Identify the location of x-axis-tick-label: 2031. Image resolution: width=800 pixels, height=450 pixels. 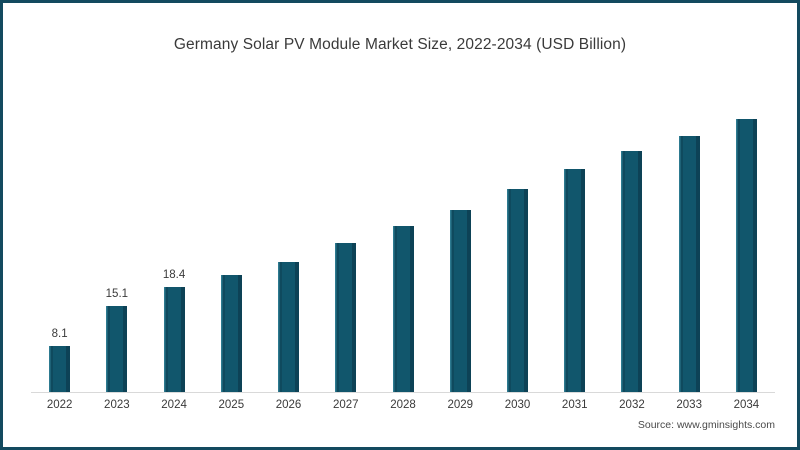
(574, 405).